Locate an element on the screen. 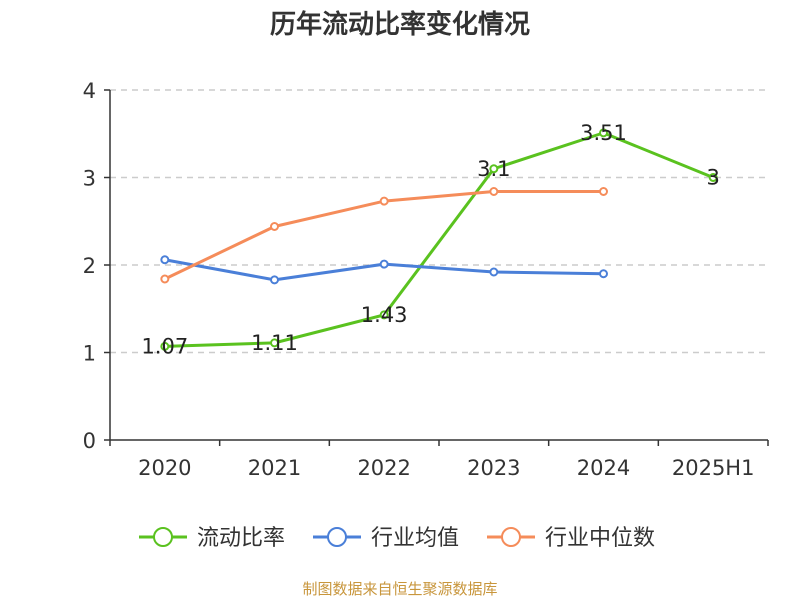  chart-title: 历年流动比率变化情况 is located at coordinates (399, 25).